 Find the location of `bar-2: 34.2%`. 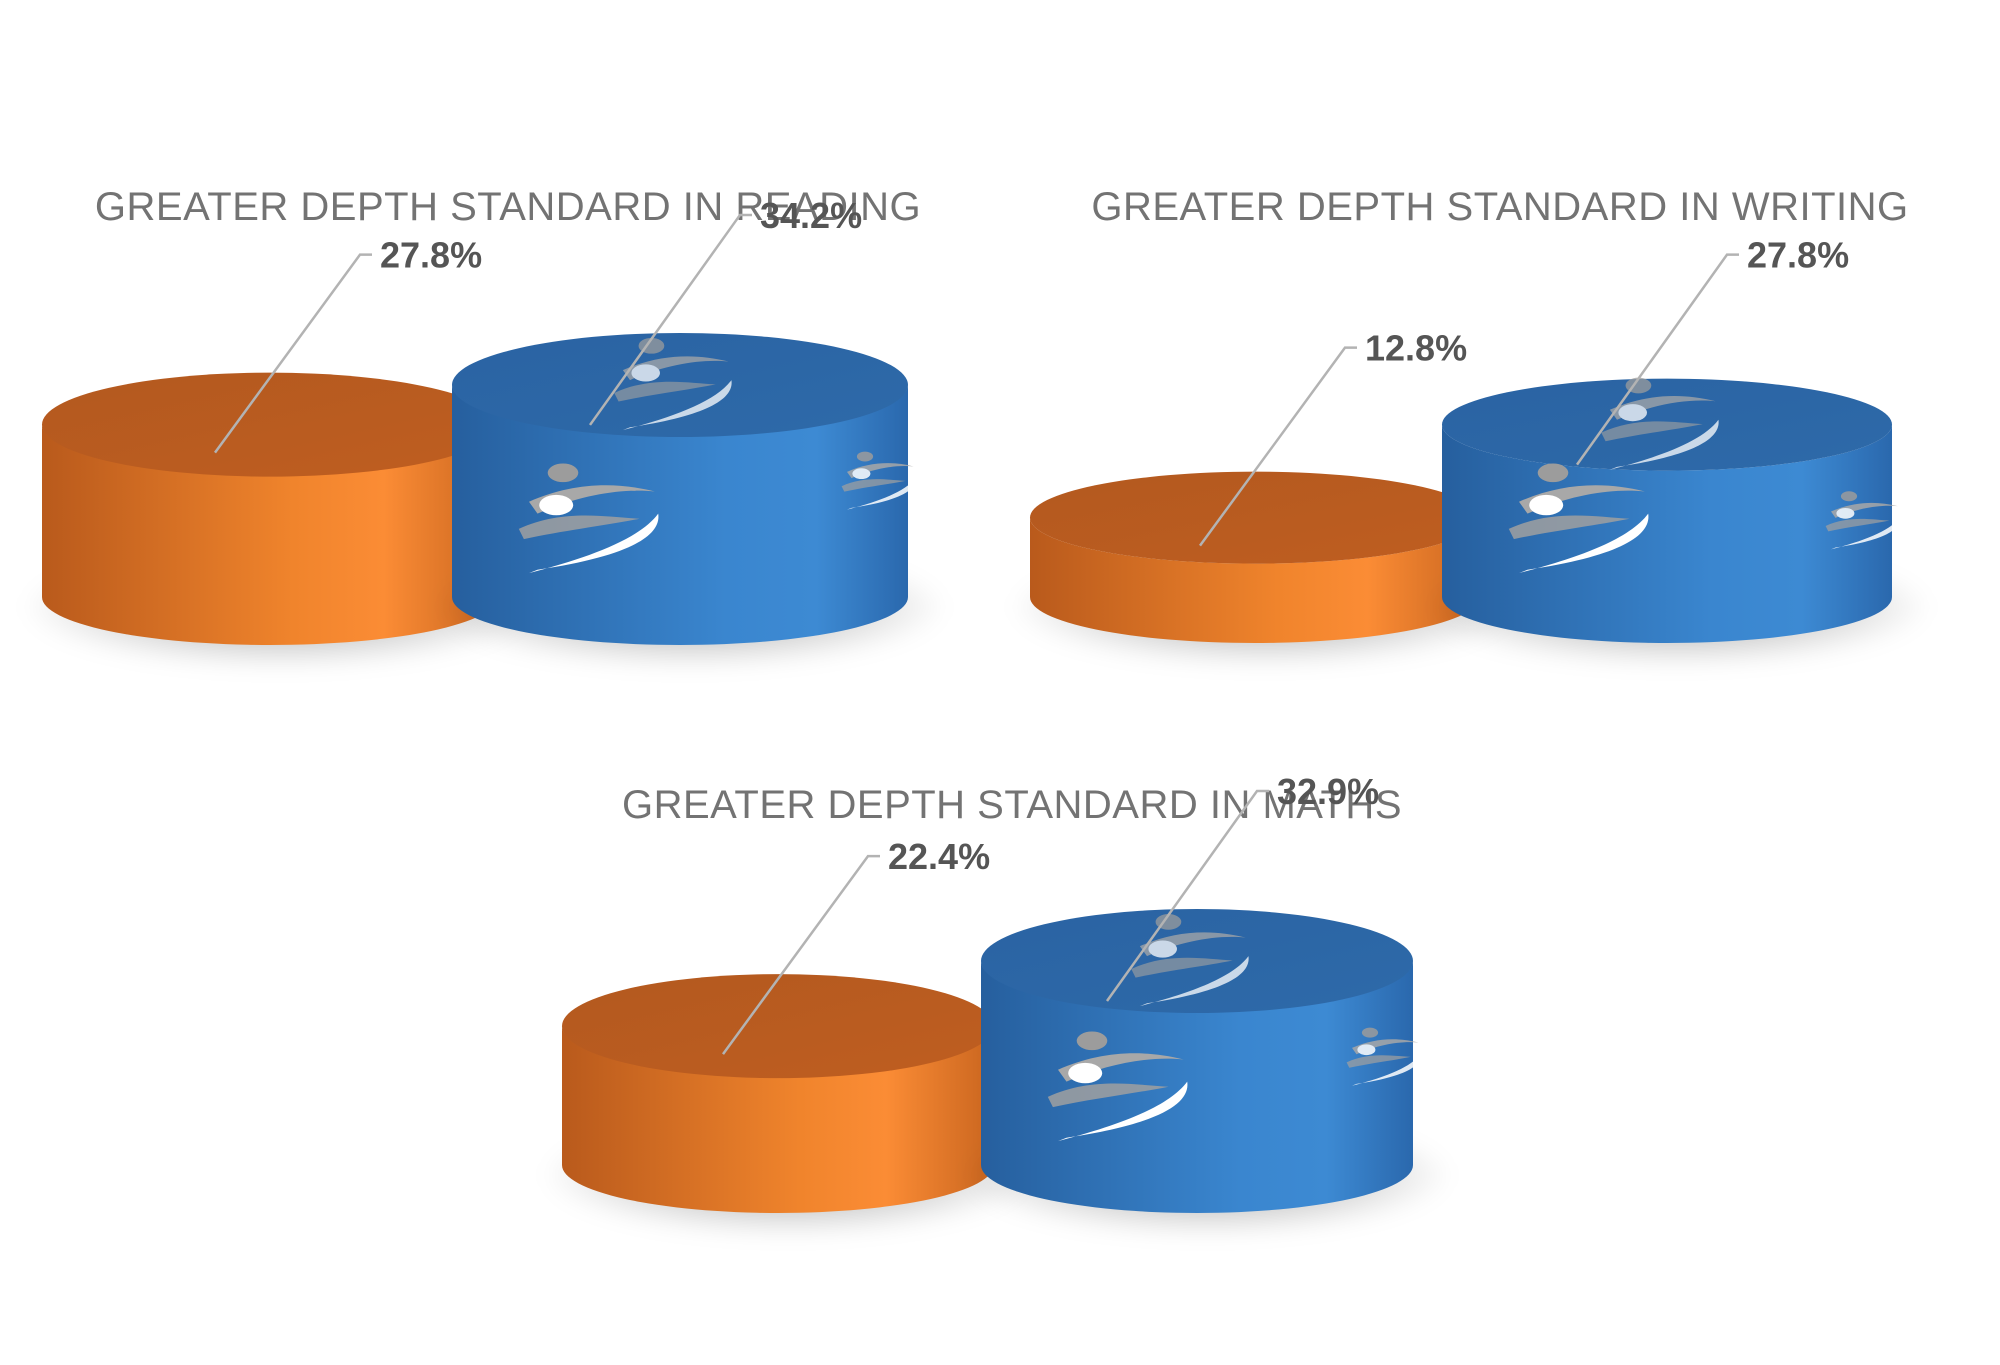

bar-2: 34.2% is located at coordinates (690, 432).